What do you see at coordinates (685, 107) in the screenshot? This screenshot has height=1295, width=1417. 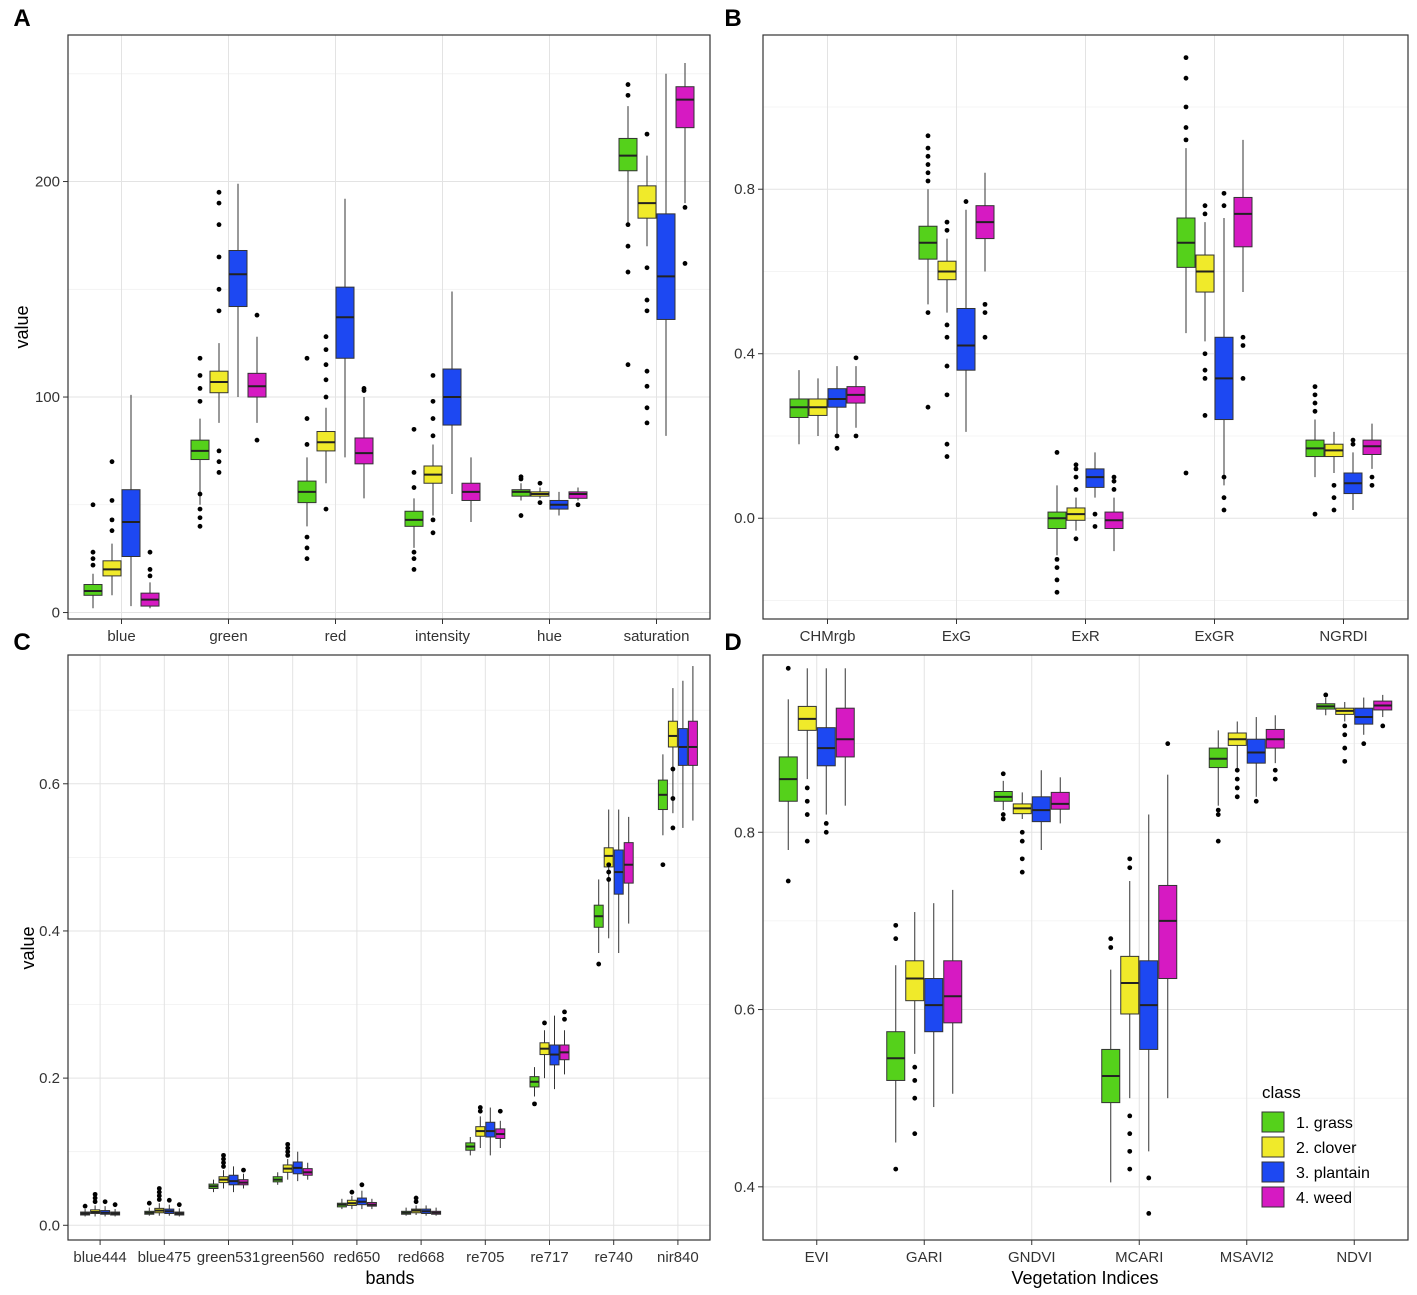 I see `panel-a-saturation-weed-box` at bounding box center [685, 107].